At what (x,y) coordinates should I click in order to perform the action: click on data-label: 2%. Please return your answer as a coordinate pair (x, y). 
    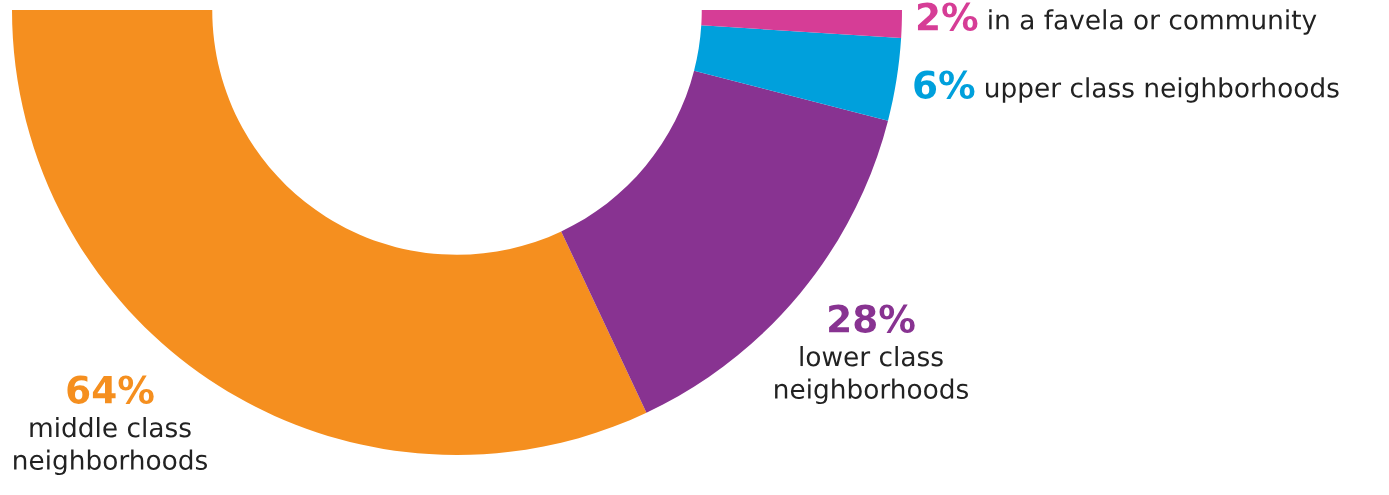
    Looking at the image, I should click on (947, 16).